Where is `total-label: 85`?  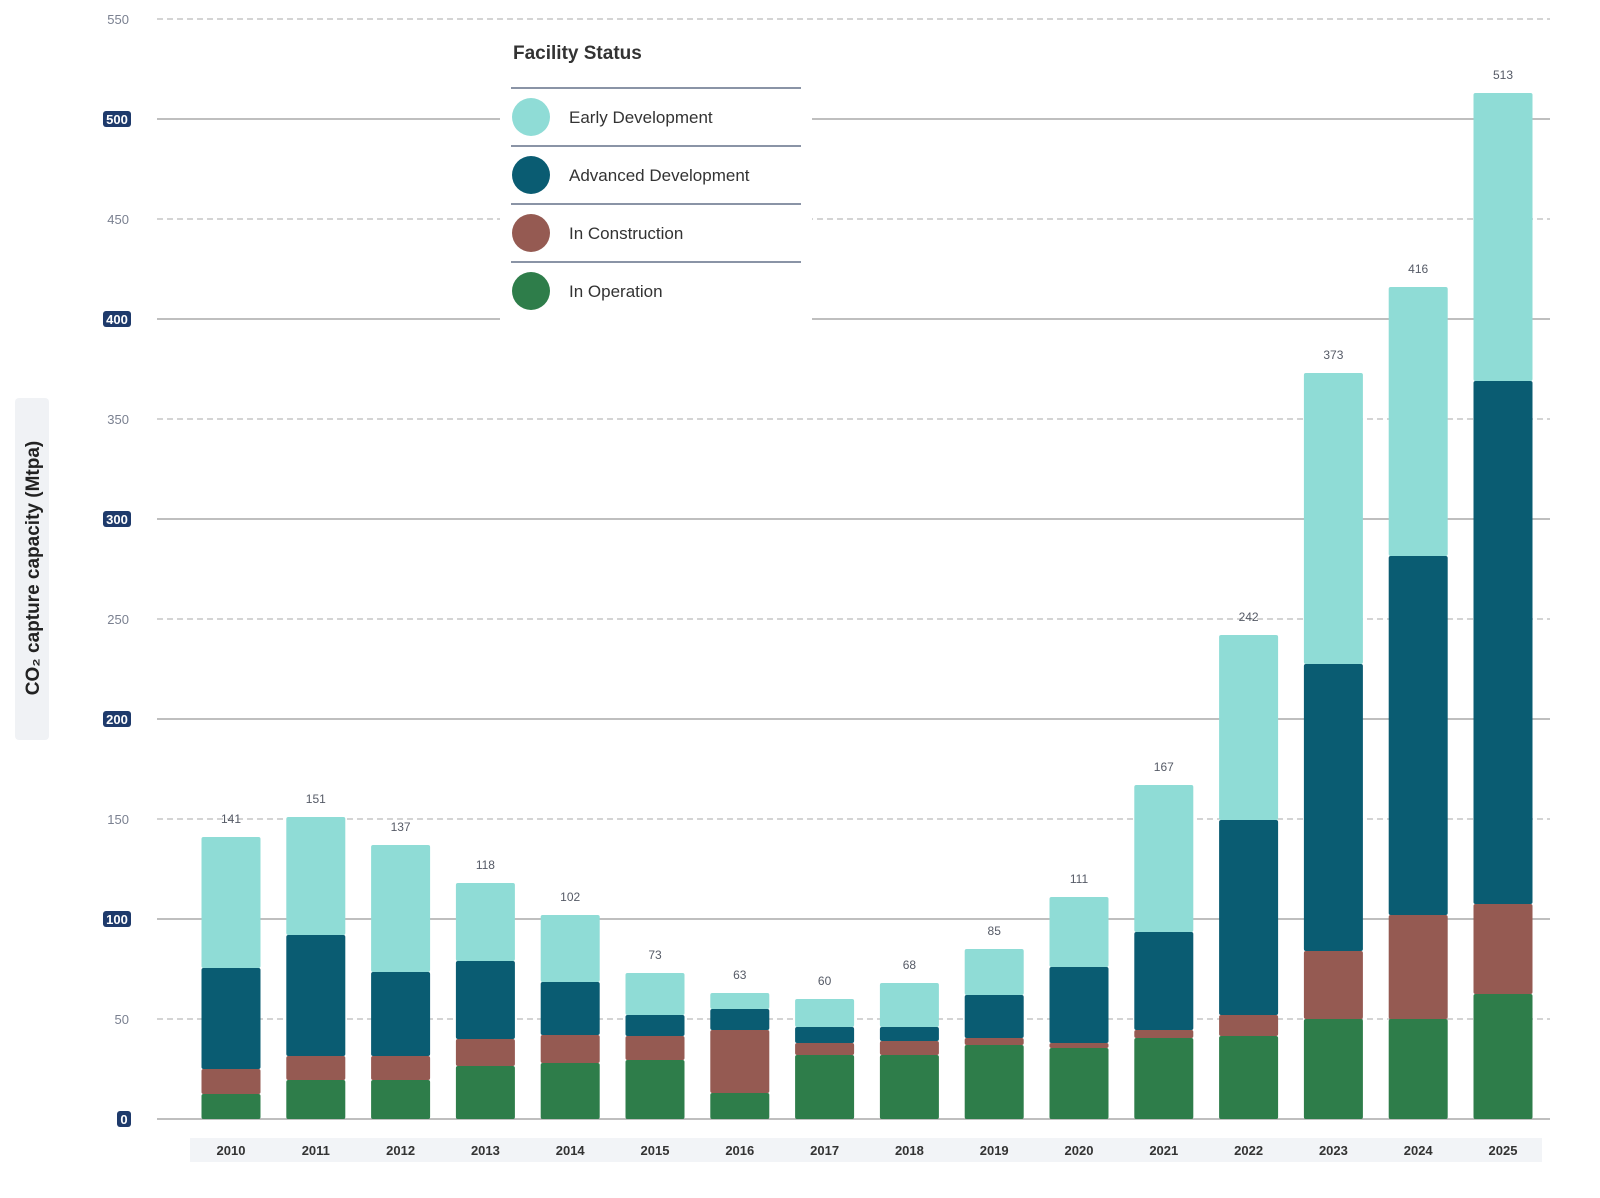
total-label: 85 is located at coordinates (995, 931).